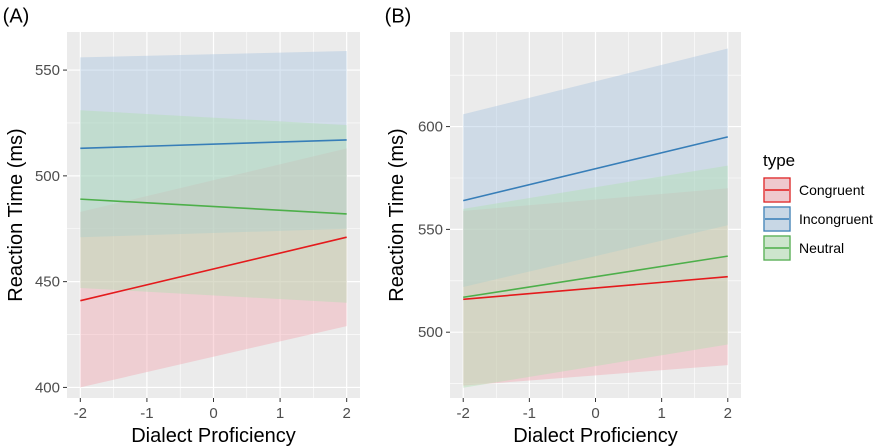  Describe the element at coordinates (16, 16) in the screenshot. I see `panel-label: (A)` at that location.